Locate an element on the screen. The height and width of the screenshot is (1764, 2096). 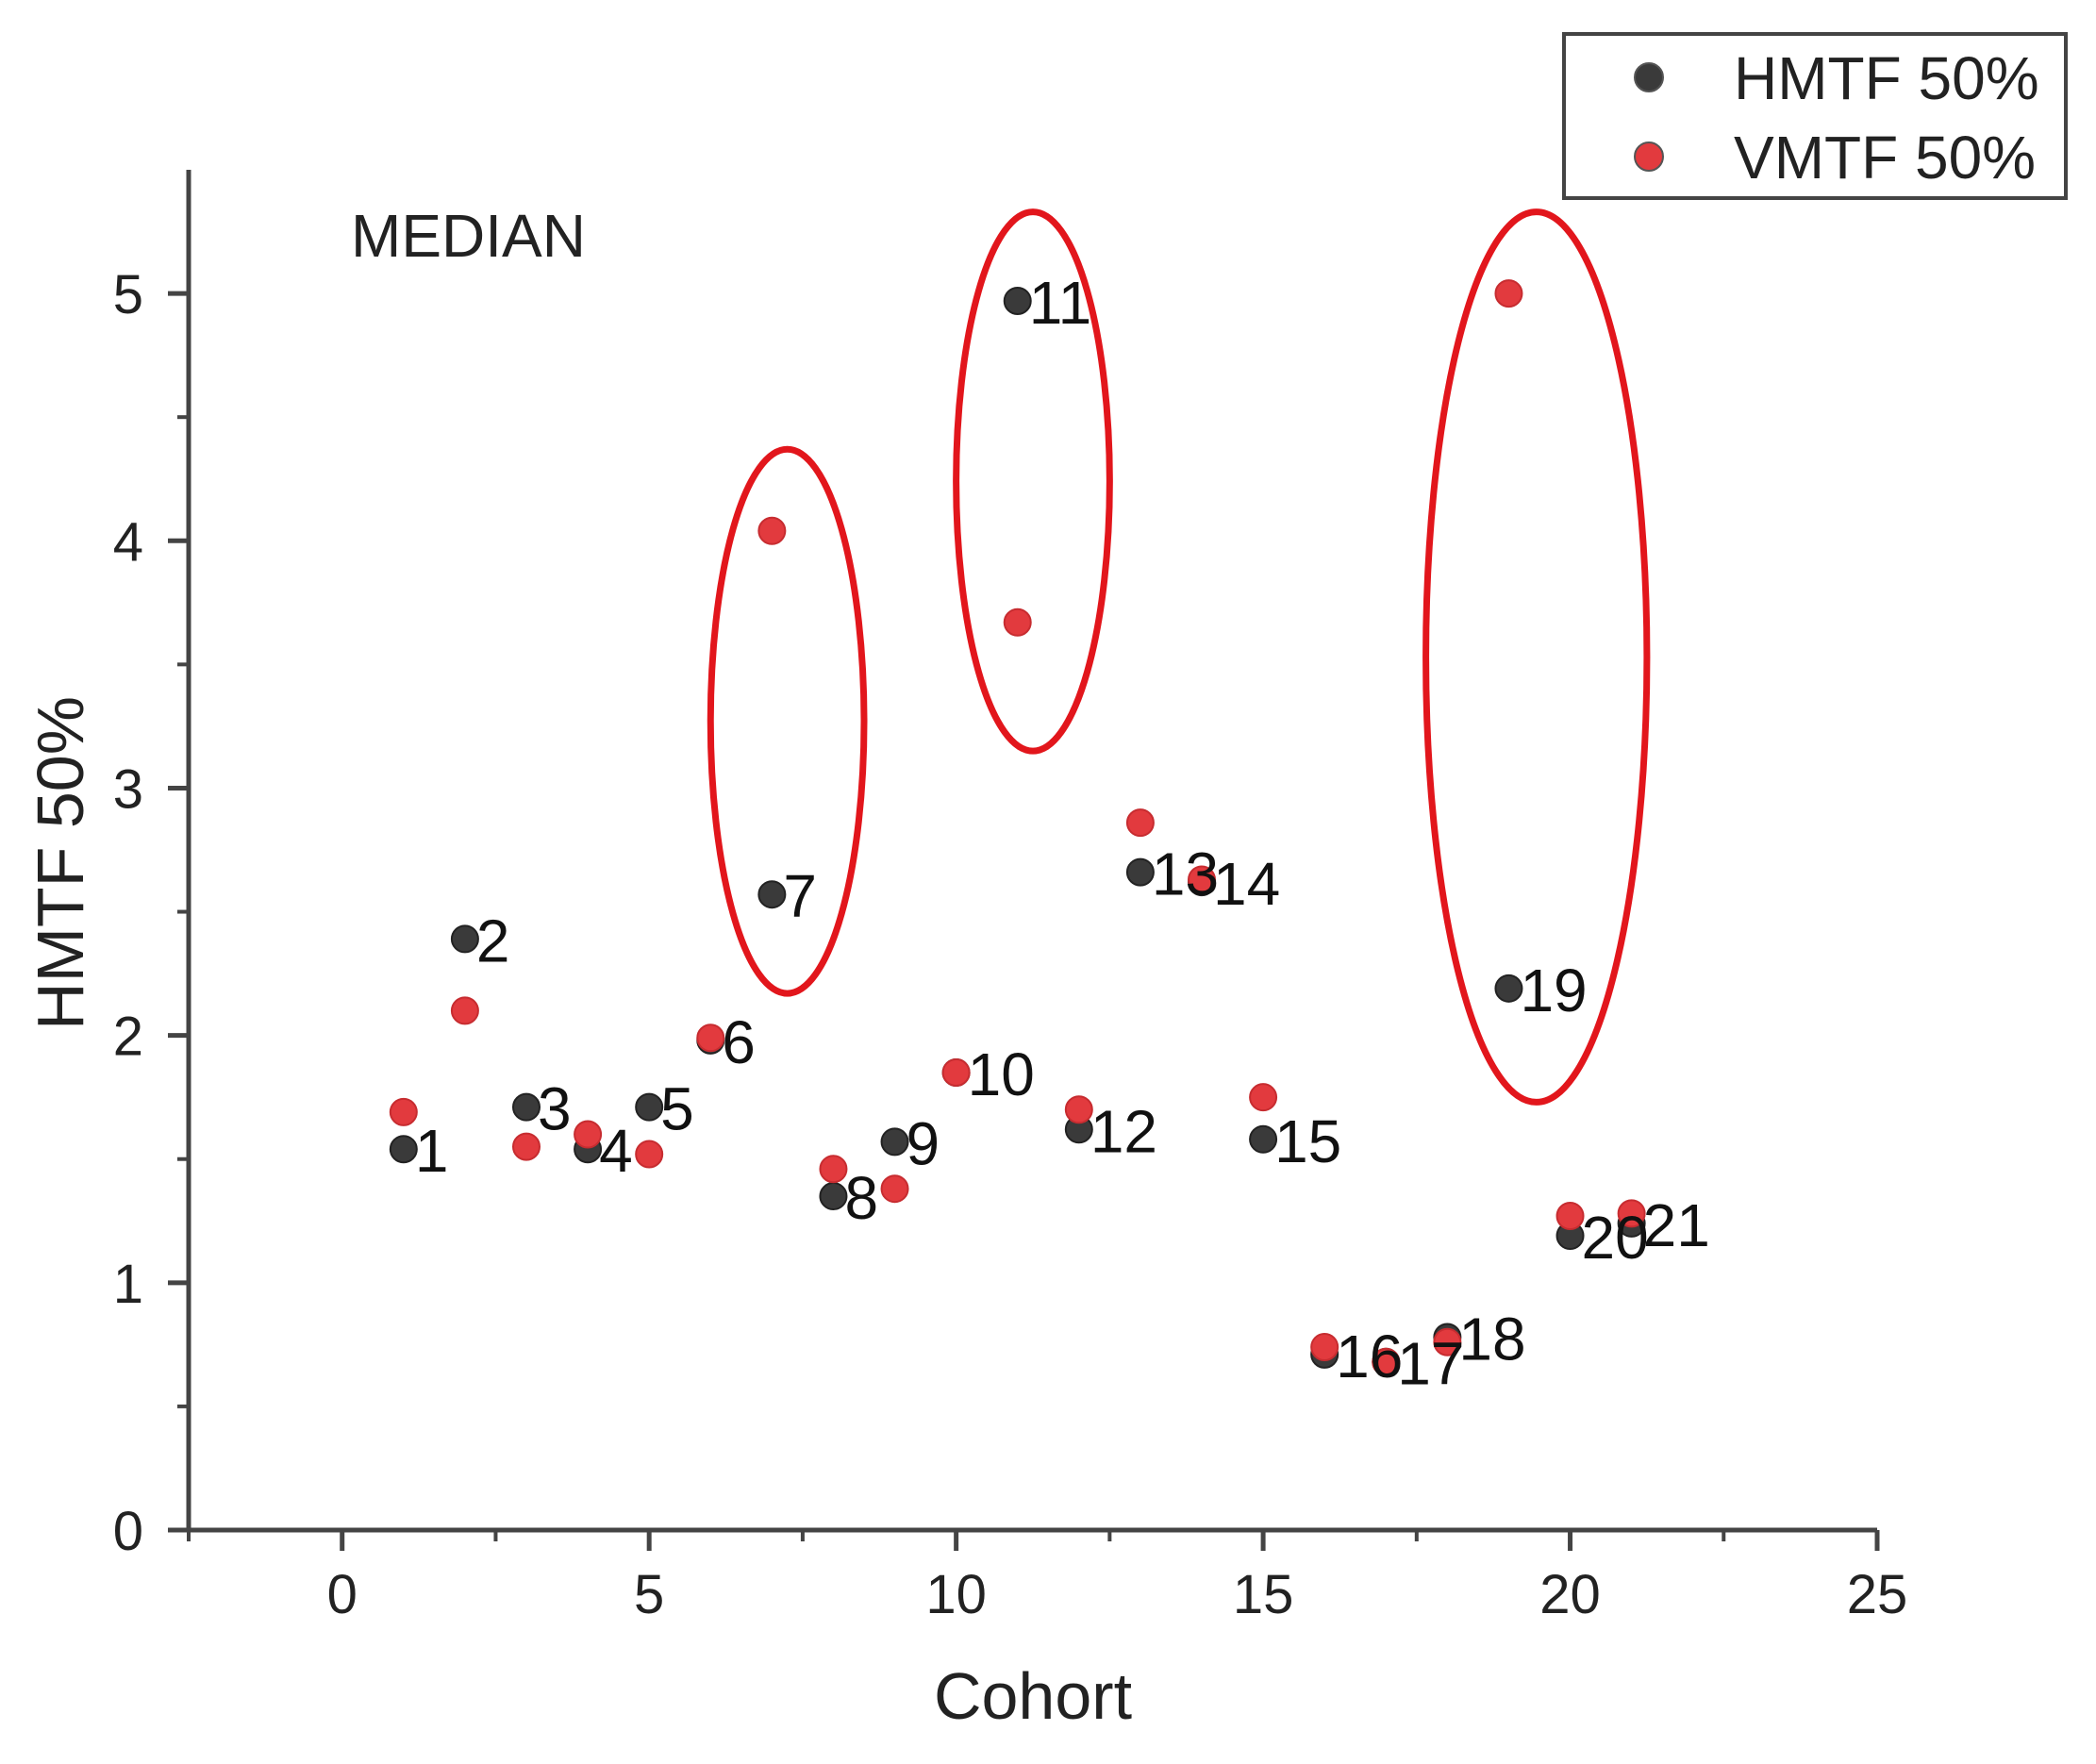
point-label: 4 is located at coordinates (616, 1151).